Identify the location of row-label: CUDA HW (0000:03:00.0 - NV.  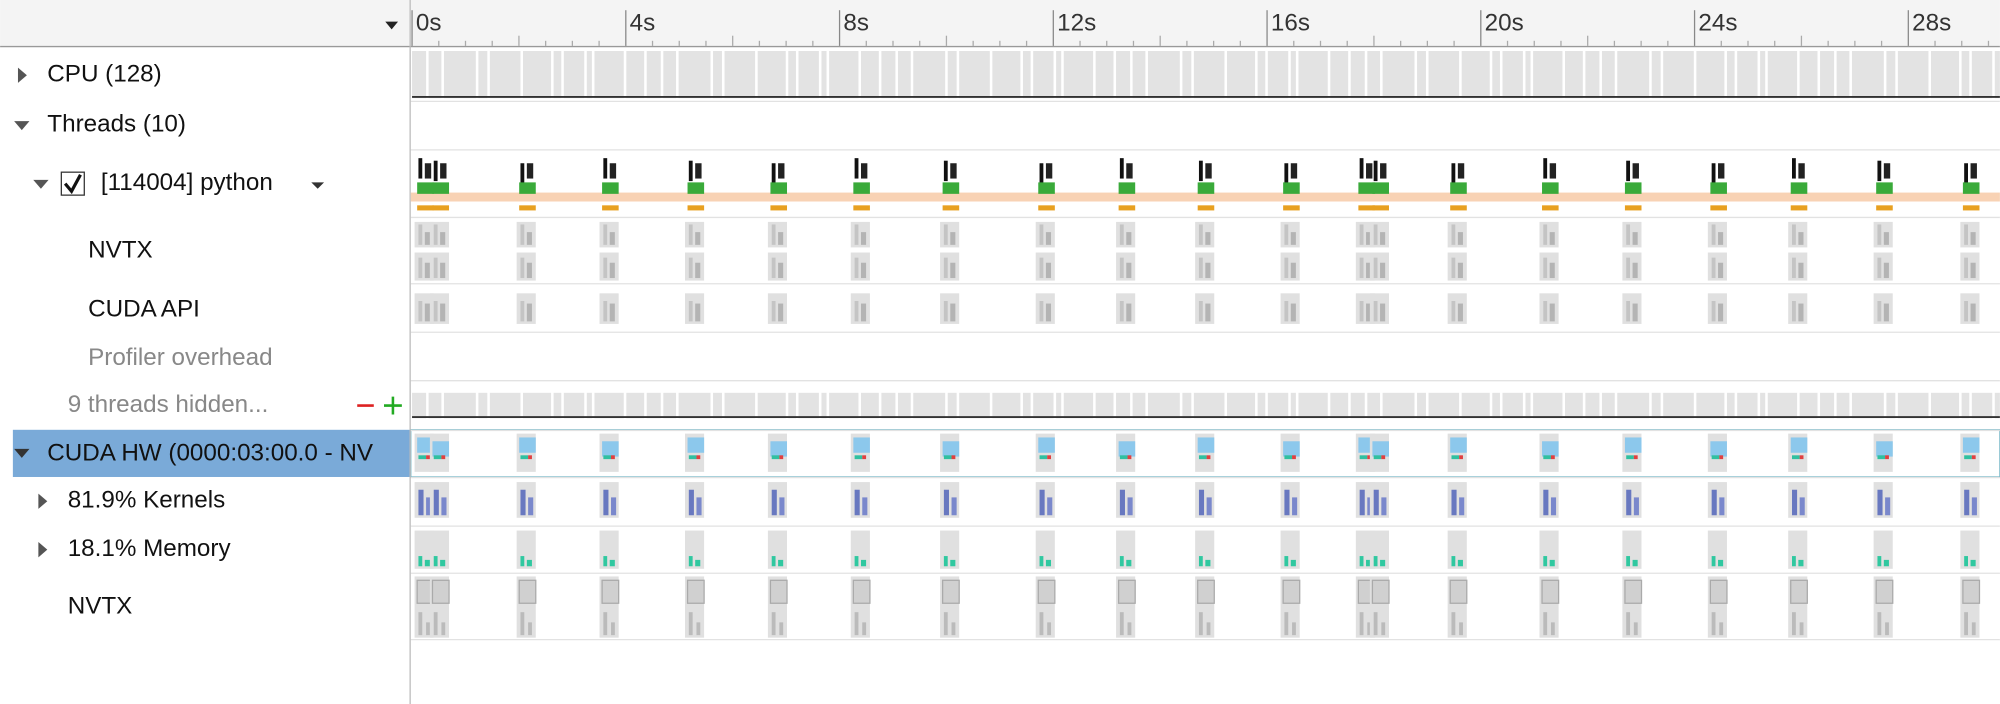
(210, 452).